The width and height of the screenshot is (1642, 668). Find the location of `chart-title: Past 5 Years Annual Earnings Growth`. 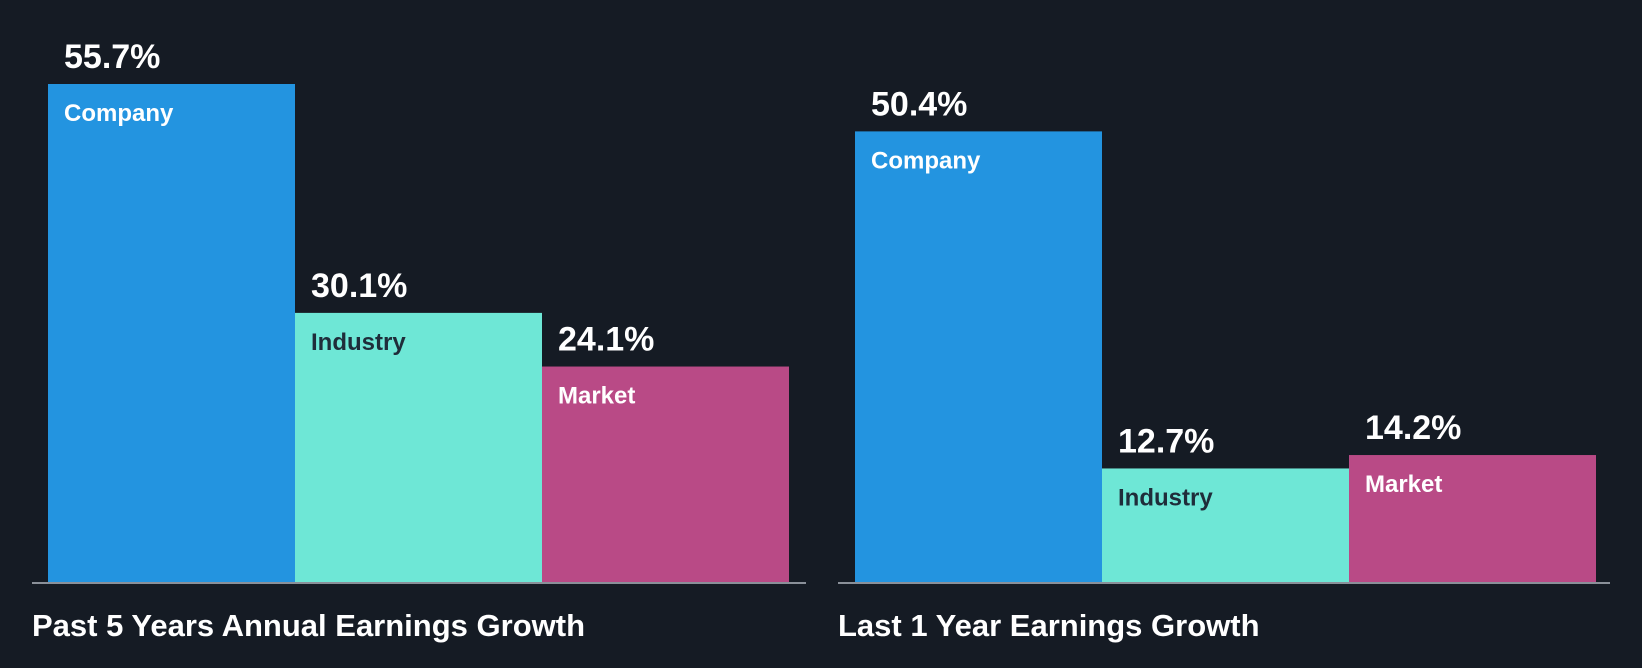

chart-title: Past 5 Years Annual Earnings Growth is located at coordinates (308, 625).